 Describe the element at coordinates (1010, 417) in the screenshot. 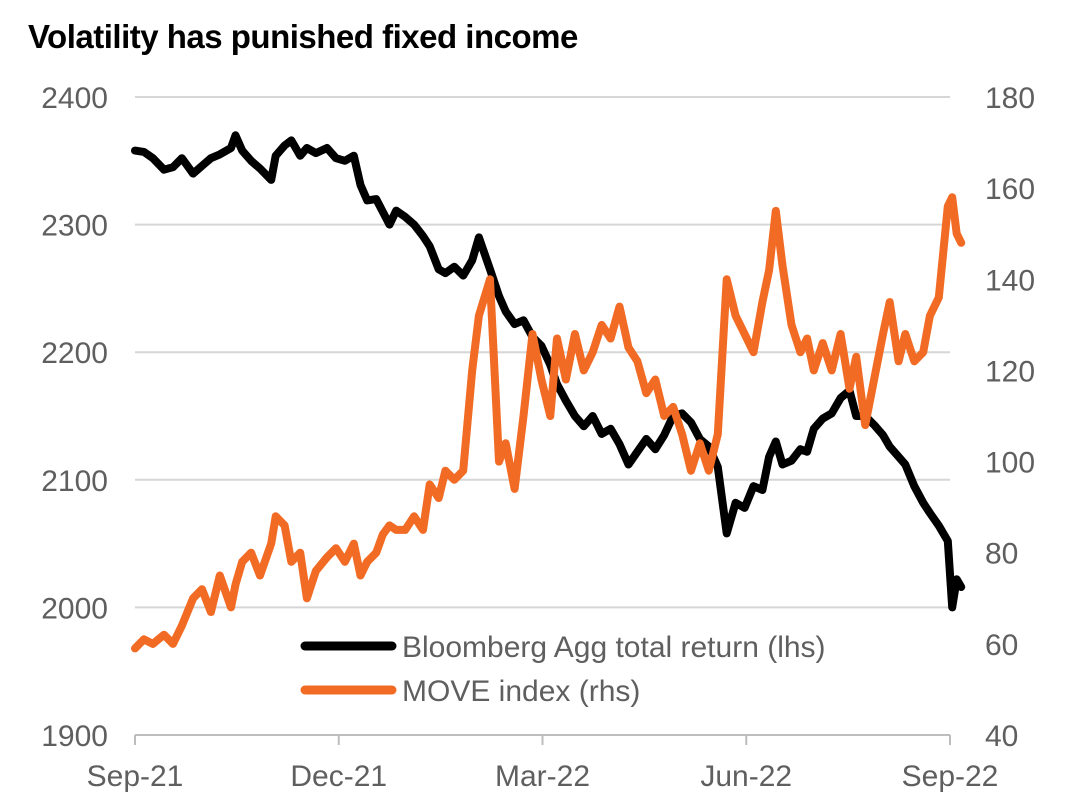

I see `right-axis-ticks: 40 60 80 100 120 140 160 180` at that location.